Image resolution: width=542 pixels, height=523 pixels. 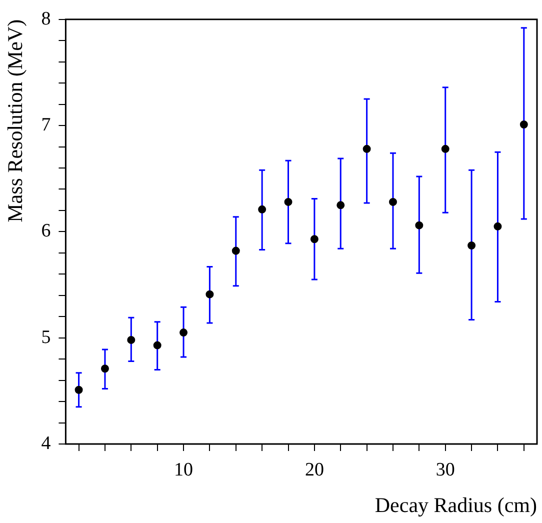 What do you see at coordinates (314, 469) in the screenshot?
I see `x-tick-label: 20` at bounding box center [314, 469].